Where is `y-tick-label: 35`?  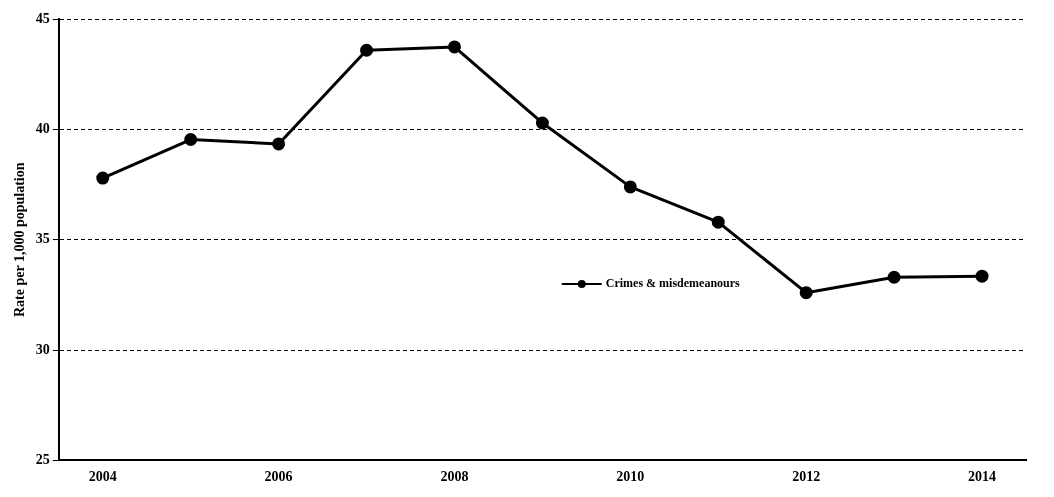
y-tick-label: 35 is located at coordinates (42, 239).